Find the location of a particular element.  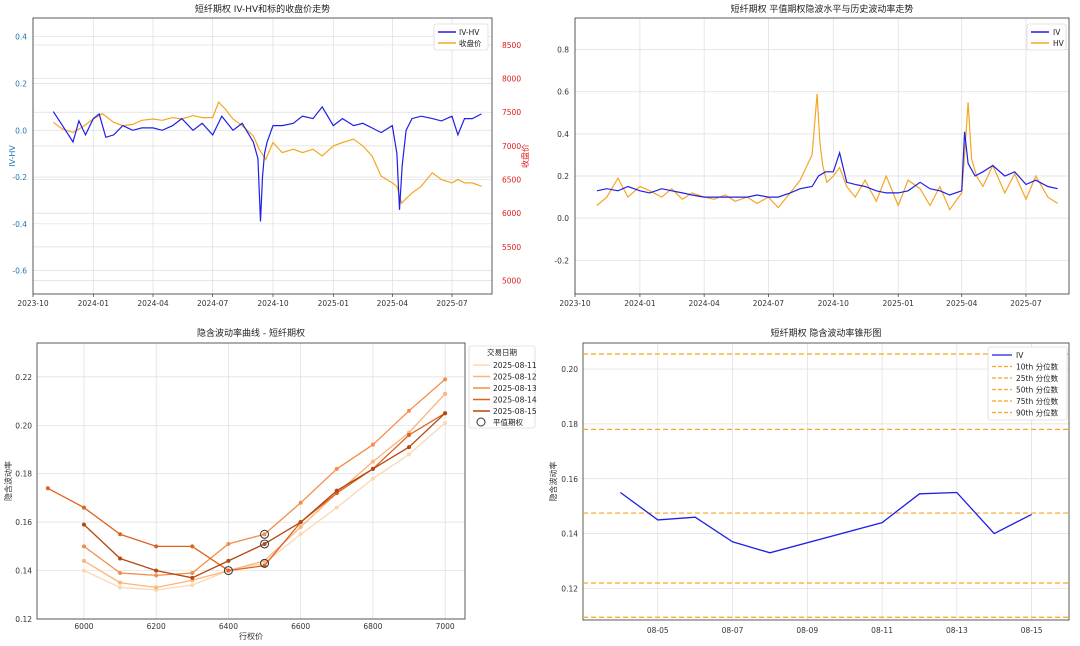

y-tick-label: 0.2 is located at coordinates (563, 176).